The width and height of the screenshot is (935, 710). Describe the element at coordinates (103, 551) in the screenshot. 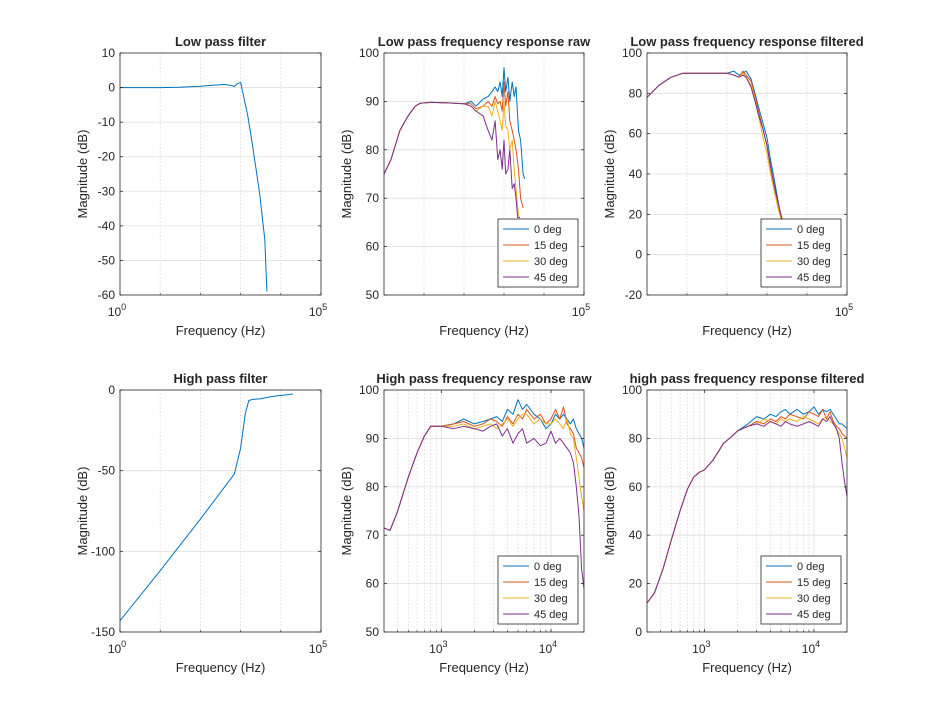

I see `y-tick-label: -100` at that location.